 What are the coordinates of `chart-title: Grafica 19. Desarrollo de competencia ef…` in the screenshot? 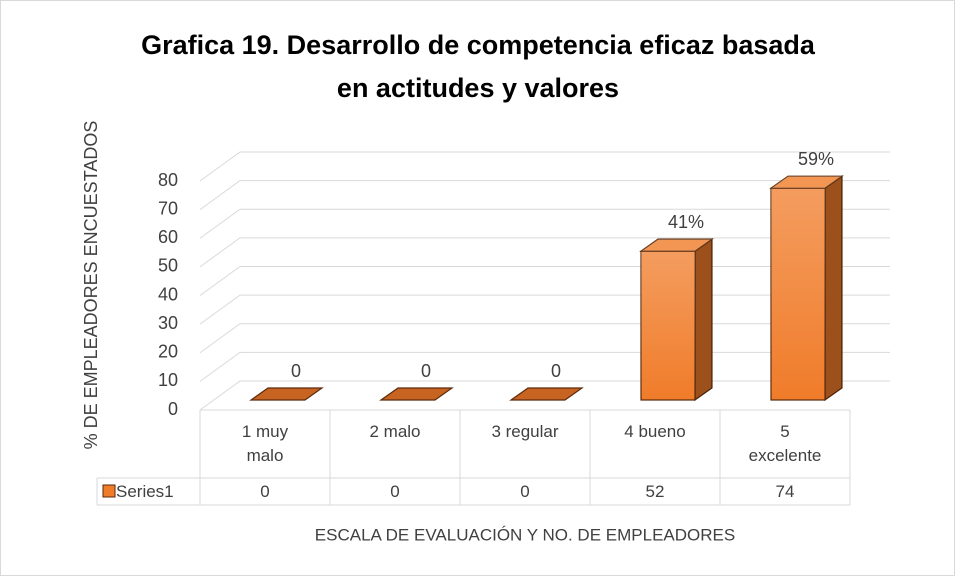 It's located at (478, 66).